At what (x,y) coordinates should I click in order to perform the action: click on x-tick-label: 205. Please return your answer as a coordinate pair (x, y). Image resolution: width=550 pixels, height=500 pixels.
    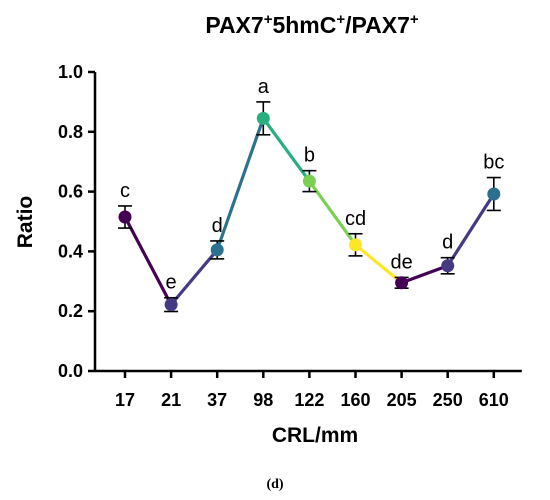
    Looking at the image, I should click on (402, 400).